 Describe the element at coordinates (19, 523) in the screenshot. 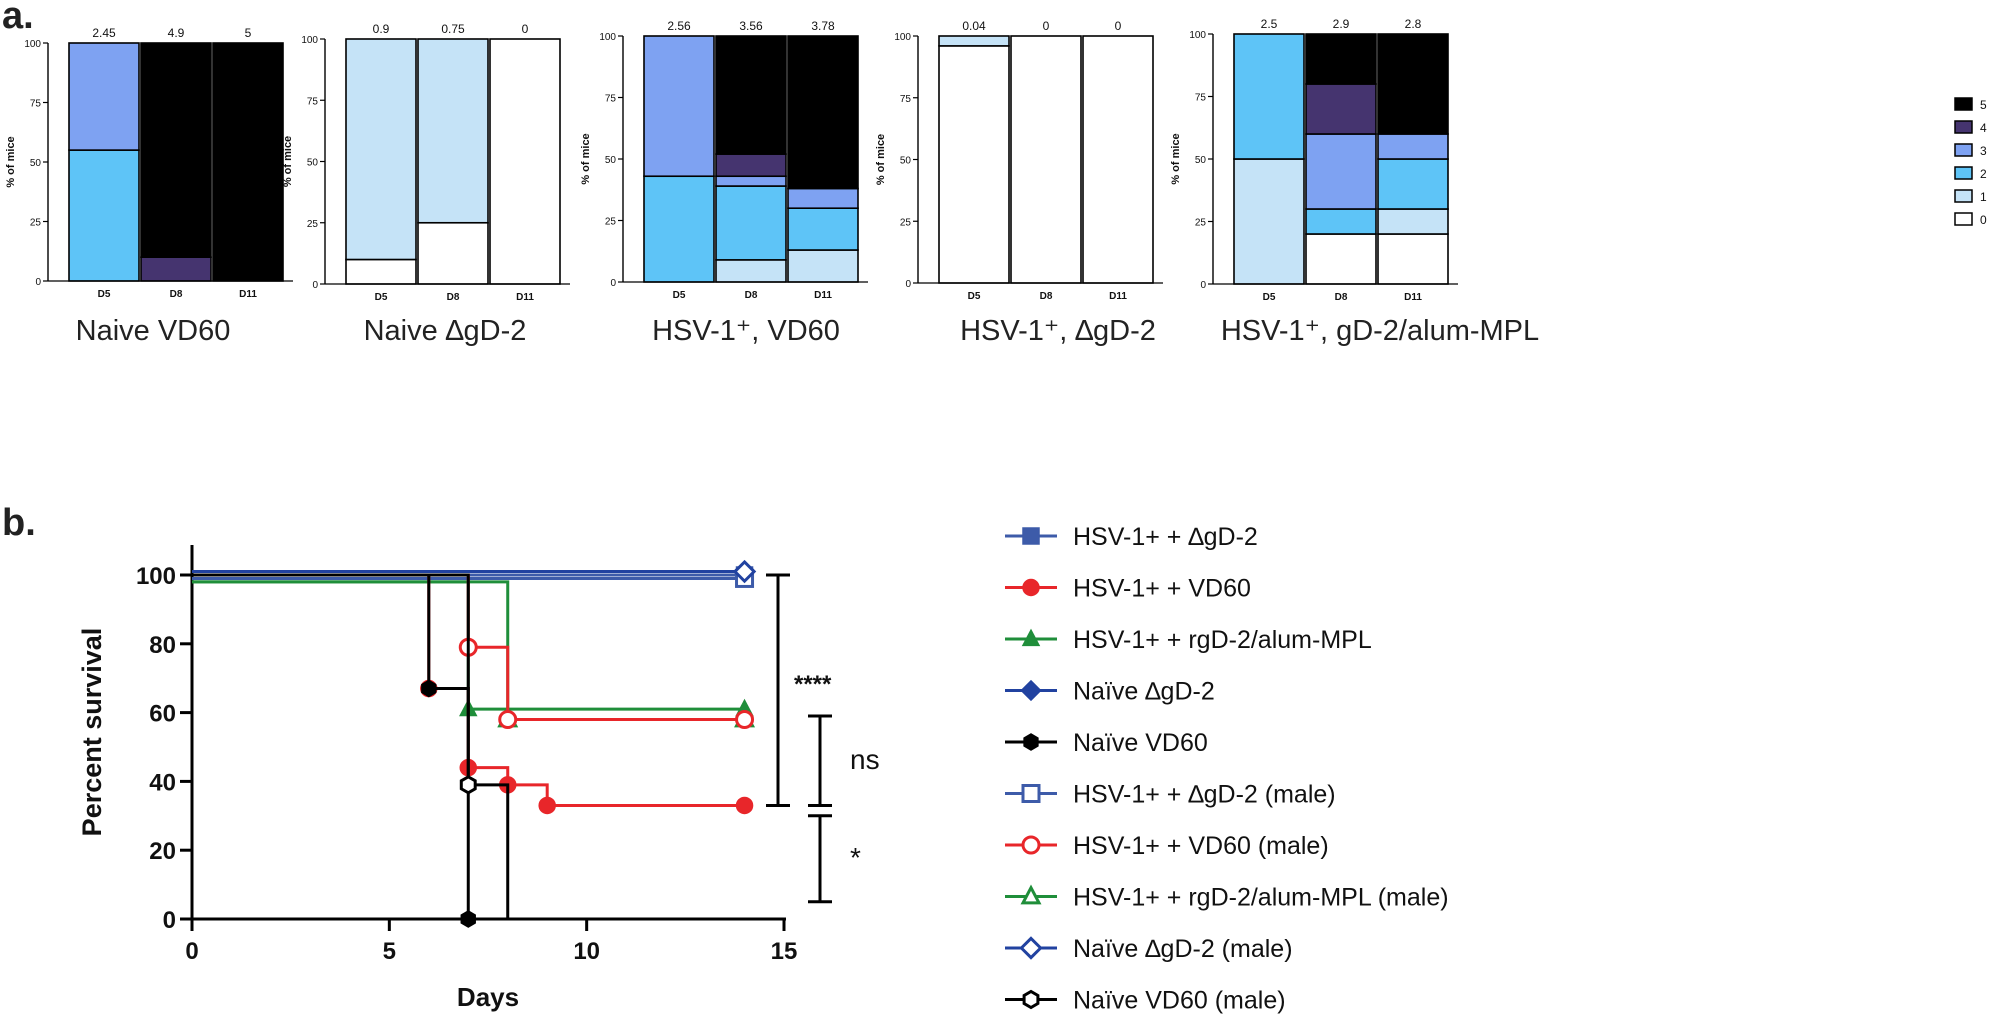

I see `panel-b-label: b.` at that location.